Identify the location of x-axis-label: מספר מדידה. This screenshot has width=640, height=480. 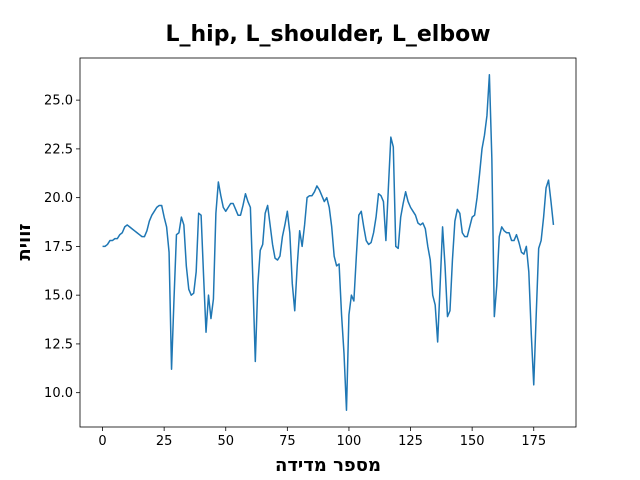
(328, 465).